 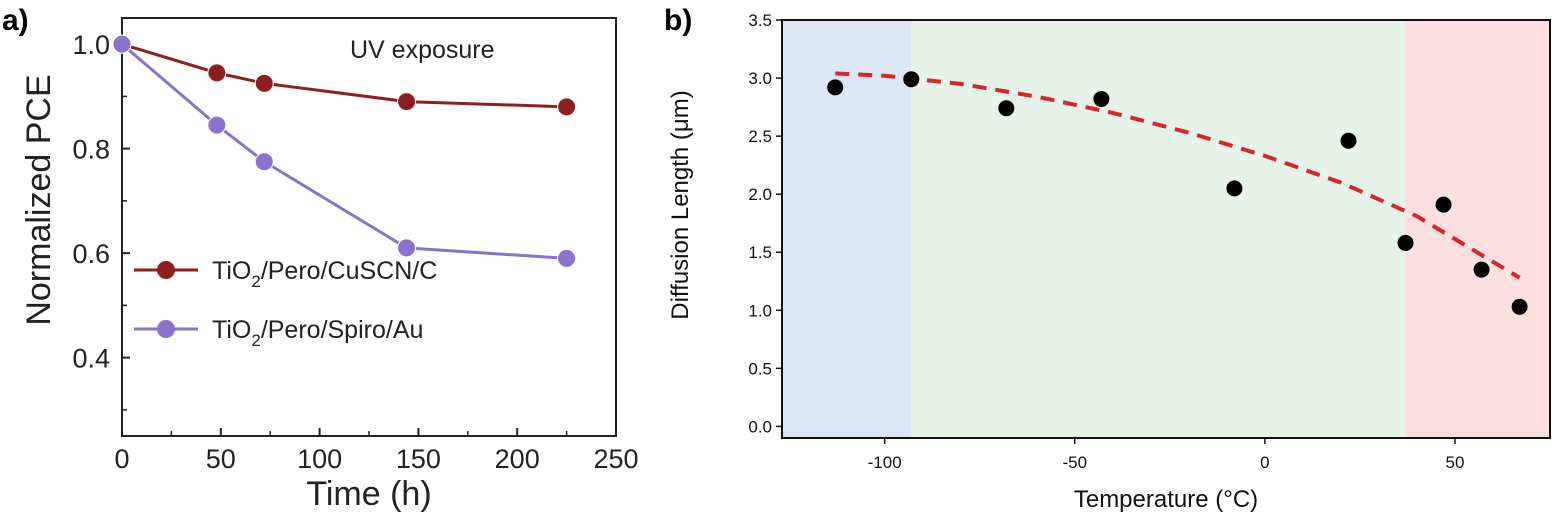 I want to click on panel-b-y-tick-label: 2.5, so click(x=760, y=136).